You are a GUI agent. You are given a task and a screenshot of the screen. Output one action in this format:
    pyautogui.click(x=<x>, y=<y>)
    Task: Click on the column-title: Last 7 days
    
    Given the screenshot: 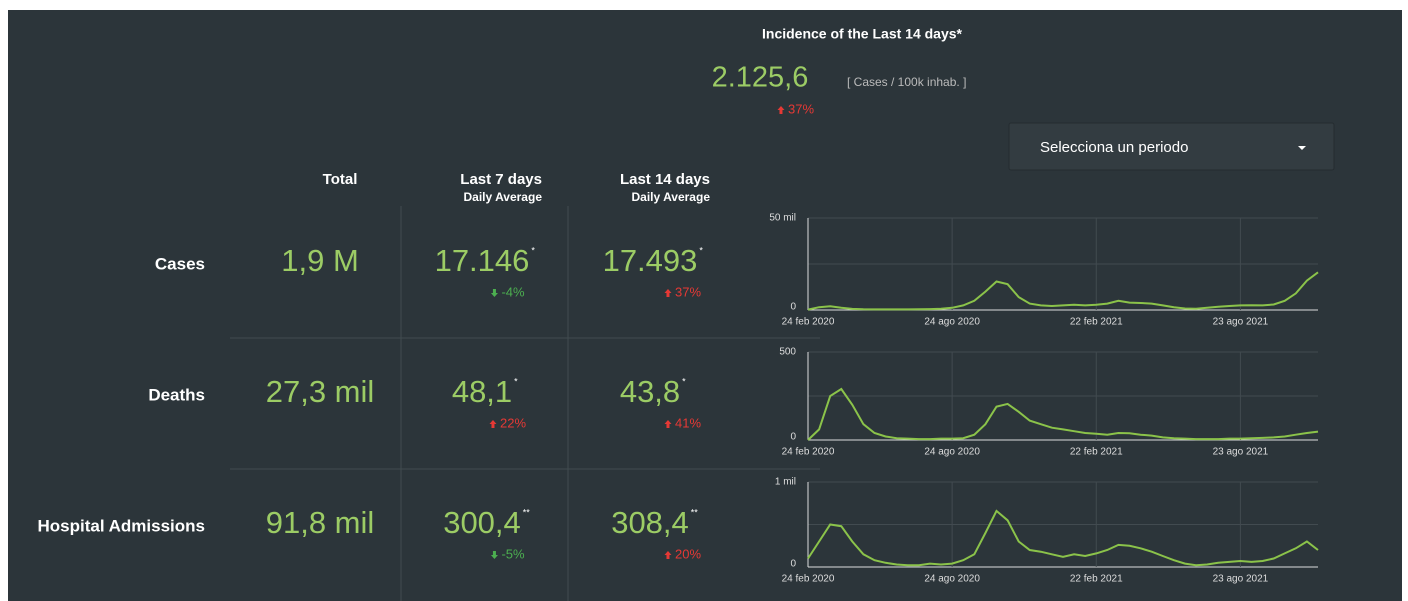 What is the action you would take?
    pyautogui.click(x=501, y=179)
    